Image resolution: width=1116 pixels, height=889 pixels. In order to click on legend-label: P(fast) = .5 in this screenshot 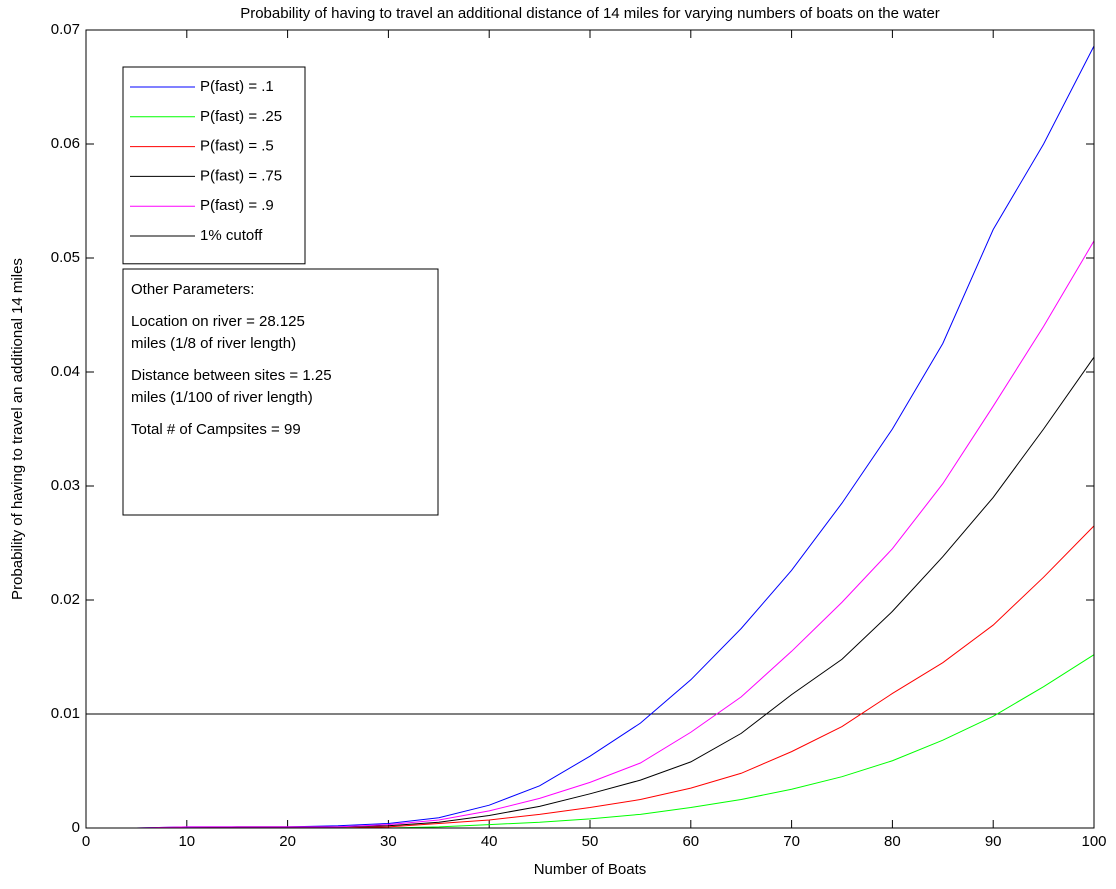, I will do `click(237, 146)`.